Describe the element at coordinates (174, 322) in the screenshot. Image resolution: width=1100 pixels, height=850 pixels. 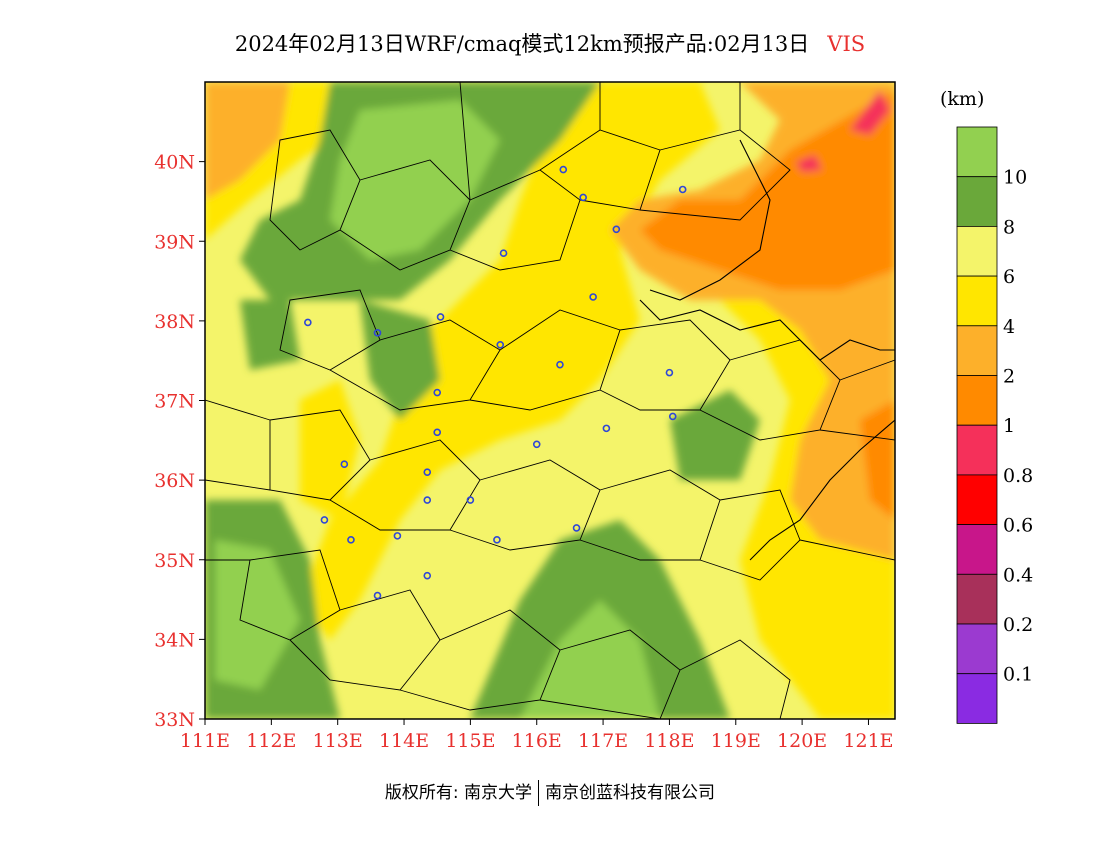
I see `lat-tick-label: 38N` at that location.